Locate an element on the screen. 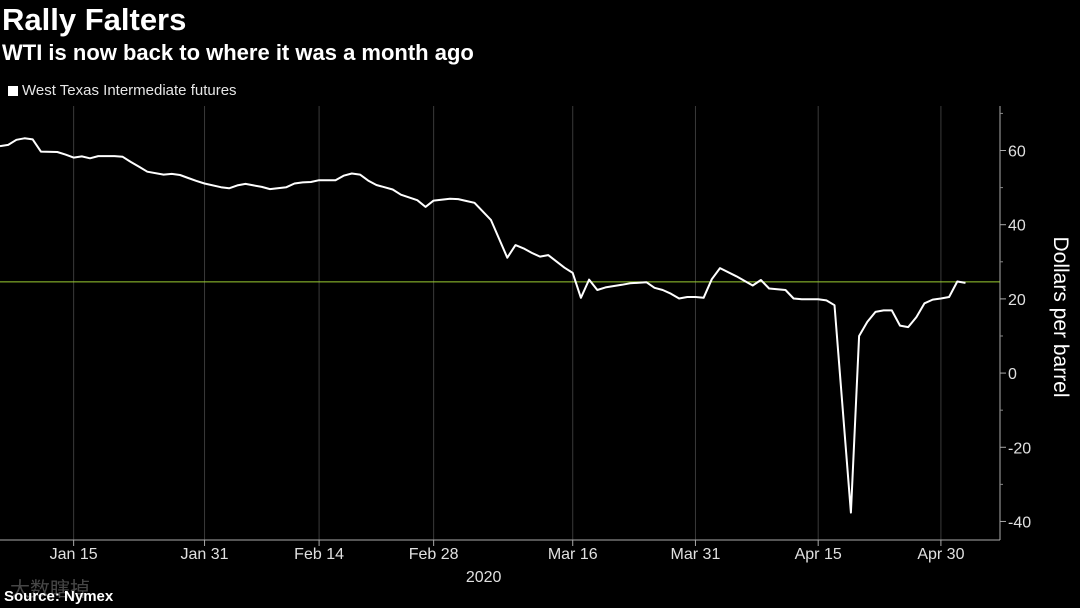 The image size is (1080, 608). x-tick-label: Feb 28 is located at coordinates (434, 554).